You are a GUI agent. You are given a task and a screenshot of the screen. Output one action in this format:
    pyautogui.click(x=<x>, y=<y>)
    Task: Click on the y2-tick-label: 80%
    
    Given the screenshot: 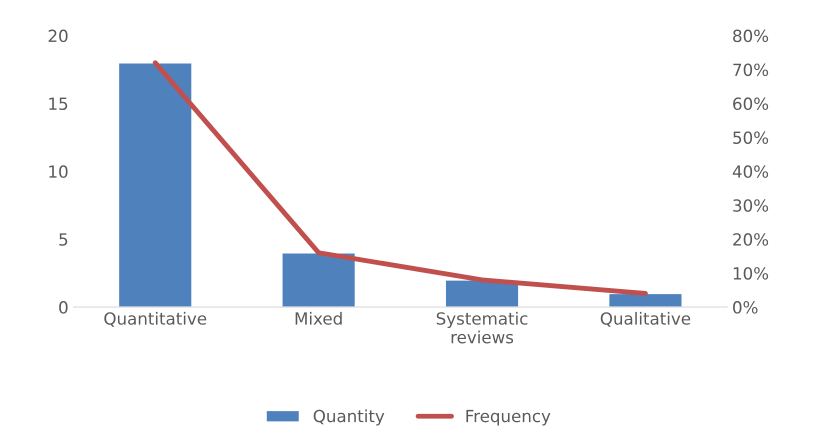 What is the action you would take?
    pyautogui.click(x=750, y=36)
    